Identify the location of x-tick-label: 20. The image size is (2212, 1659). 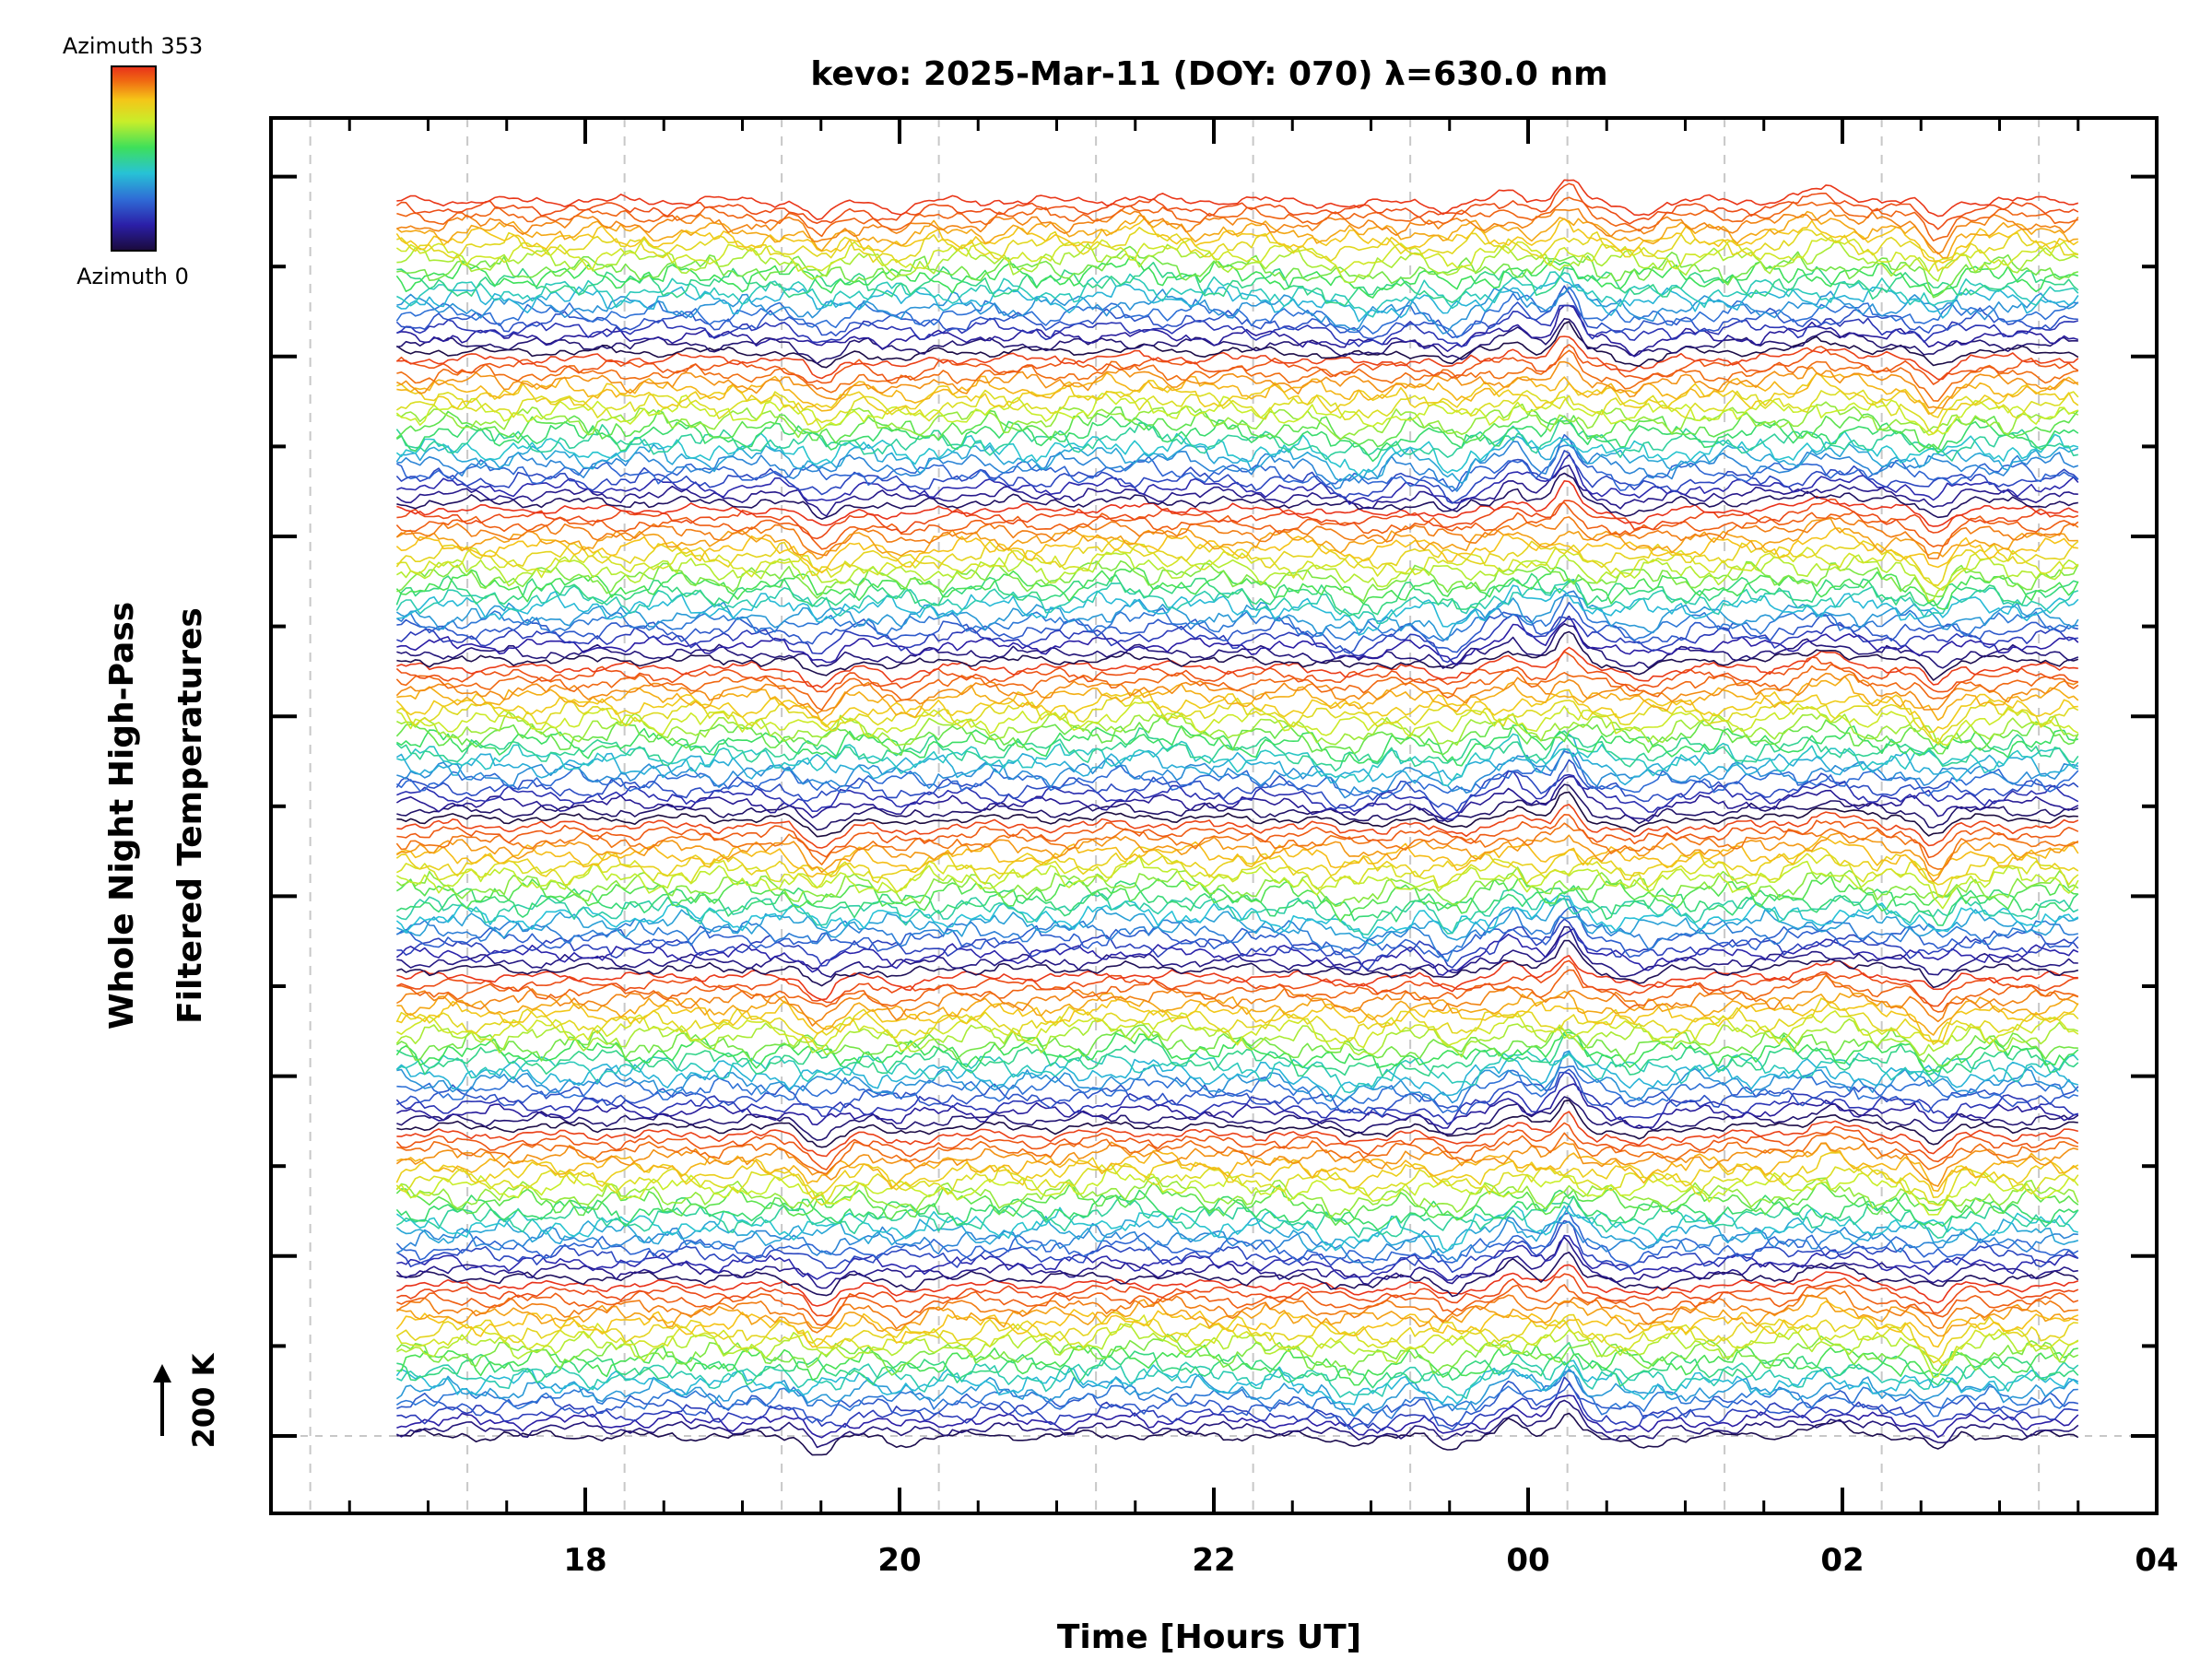
(899, 1560).